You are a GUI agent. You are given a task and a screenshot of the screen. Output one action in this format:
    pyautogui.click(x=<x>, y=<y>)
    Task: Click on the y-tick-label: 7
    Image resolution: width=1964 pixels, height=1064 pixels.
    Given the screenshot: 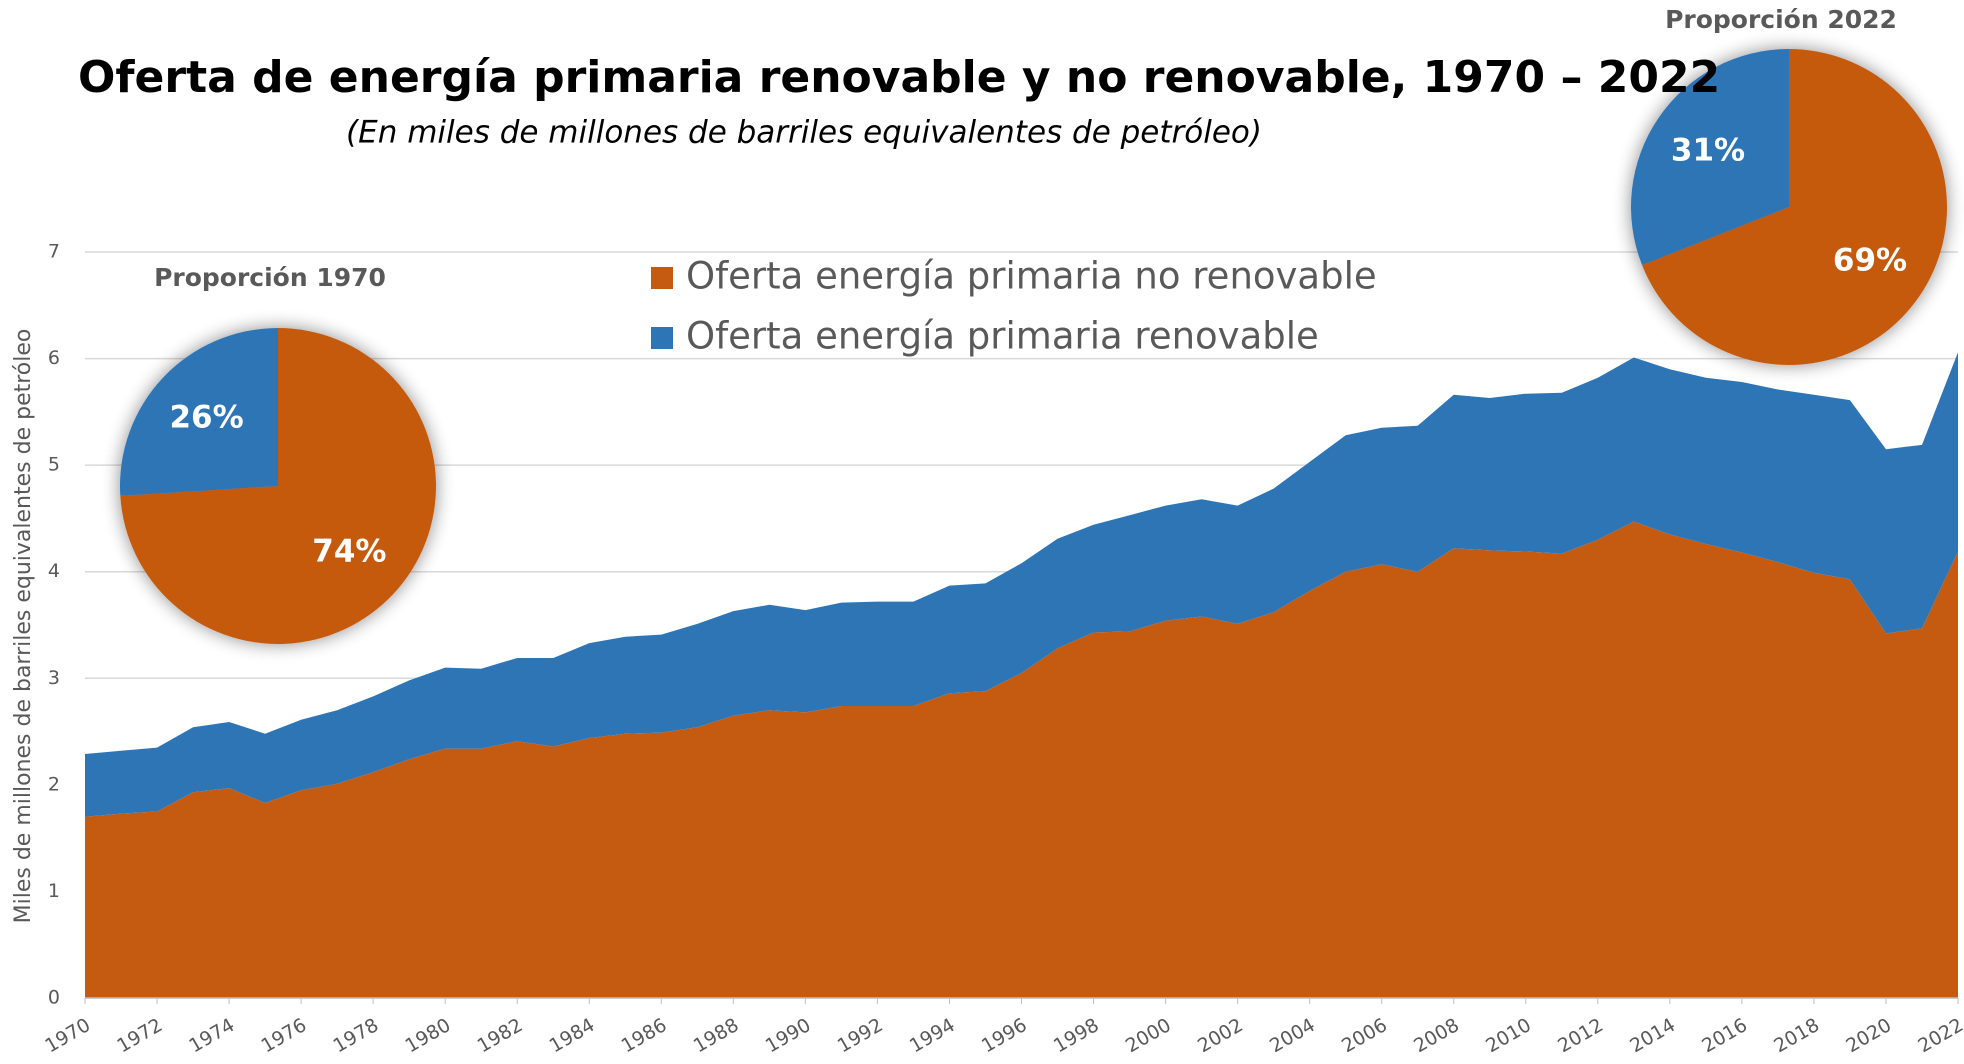 What is the action you would take?
    pyautogui.click(x=54, y=252)
    